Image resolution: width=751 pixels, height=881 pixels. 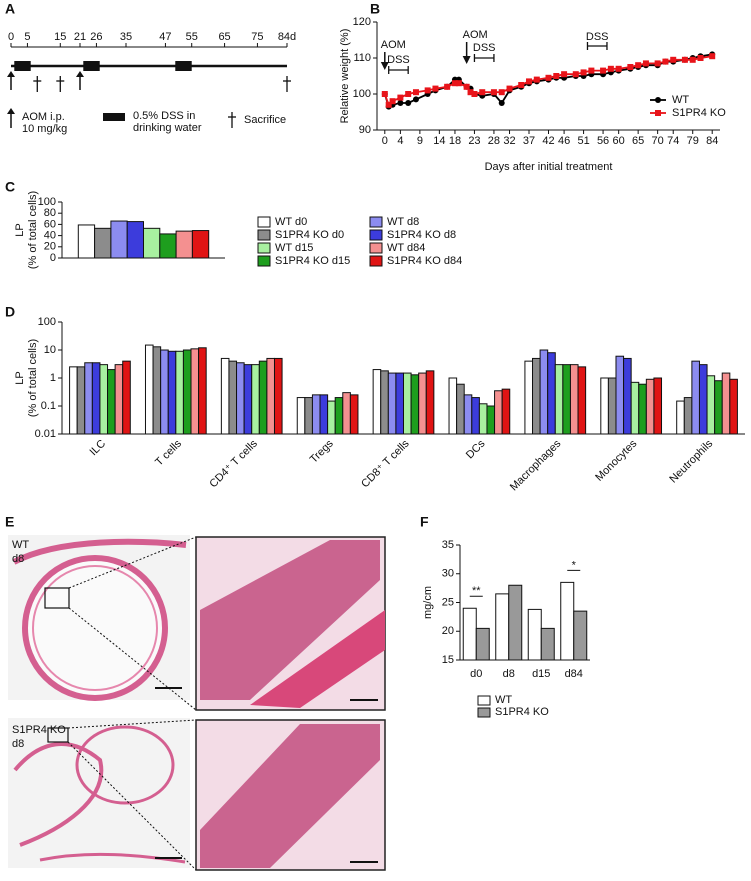 I want to click on panel-letter: C, so click(x=10, y=187).